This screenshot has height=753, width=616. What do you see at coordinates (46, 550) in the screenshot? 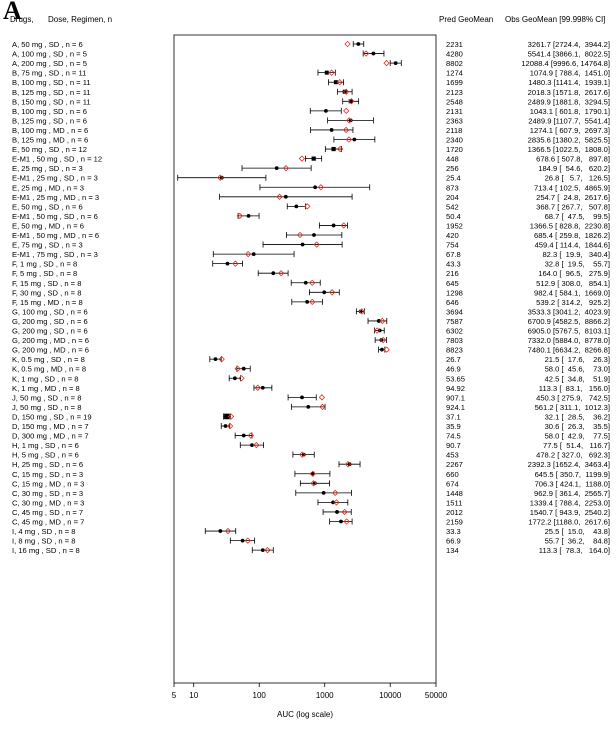
I see `row-label: I, 16 mg , SD , n = 8` at bounding box center [46, 550].